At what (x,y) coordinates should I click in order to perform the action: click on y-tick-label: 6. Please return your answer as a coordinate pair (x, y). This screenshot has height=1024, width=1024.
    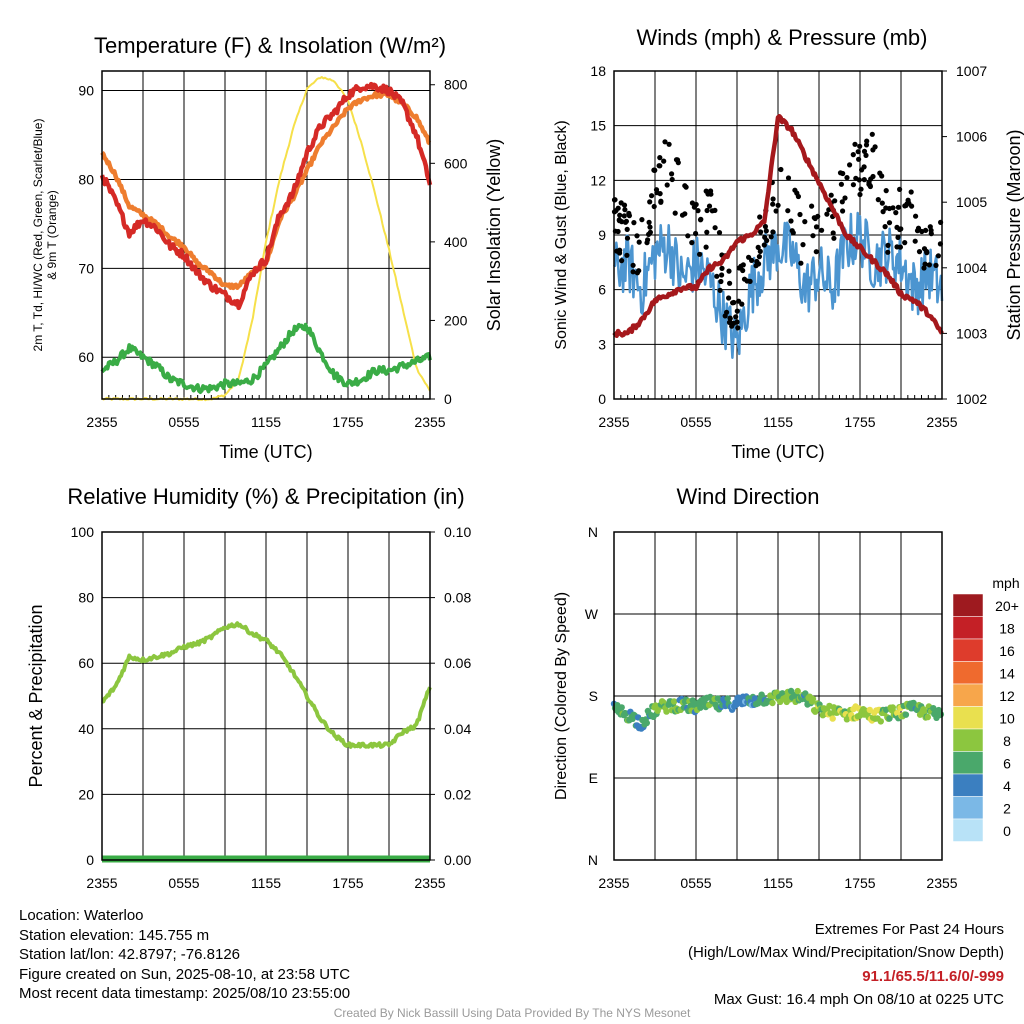
    Looking at the image, I should click on (602, 290).